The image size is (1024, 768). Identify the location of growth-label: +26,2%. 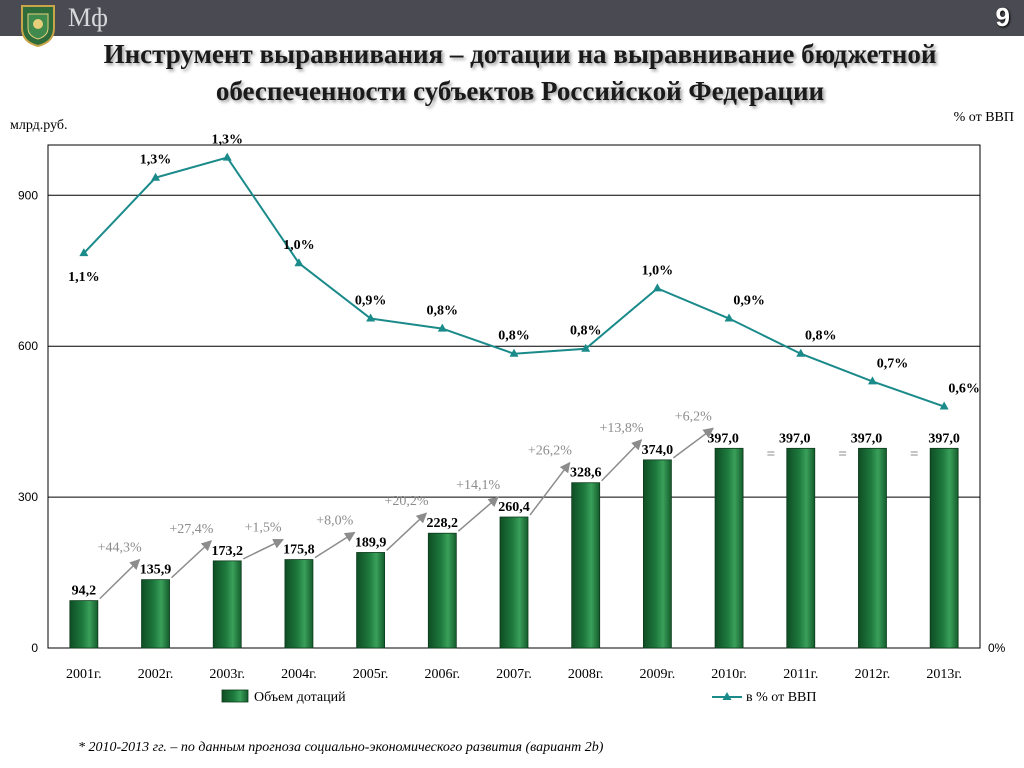
(550, 451).